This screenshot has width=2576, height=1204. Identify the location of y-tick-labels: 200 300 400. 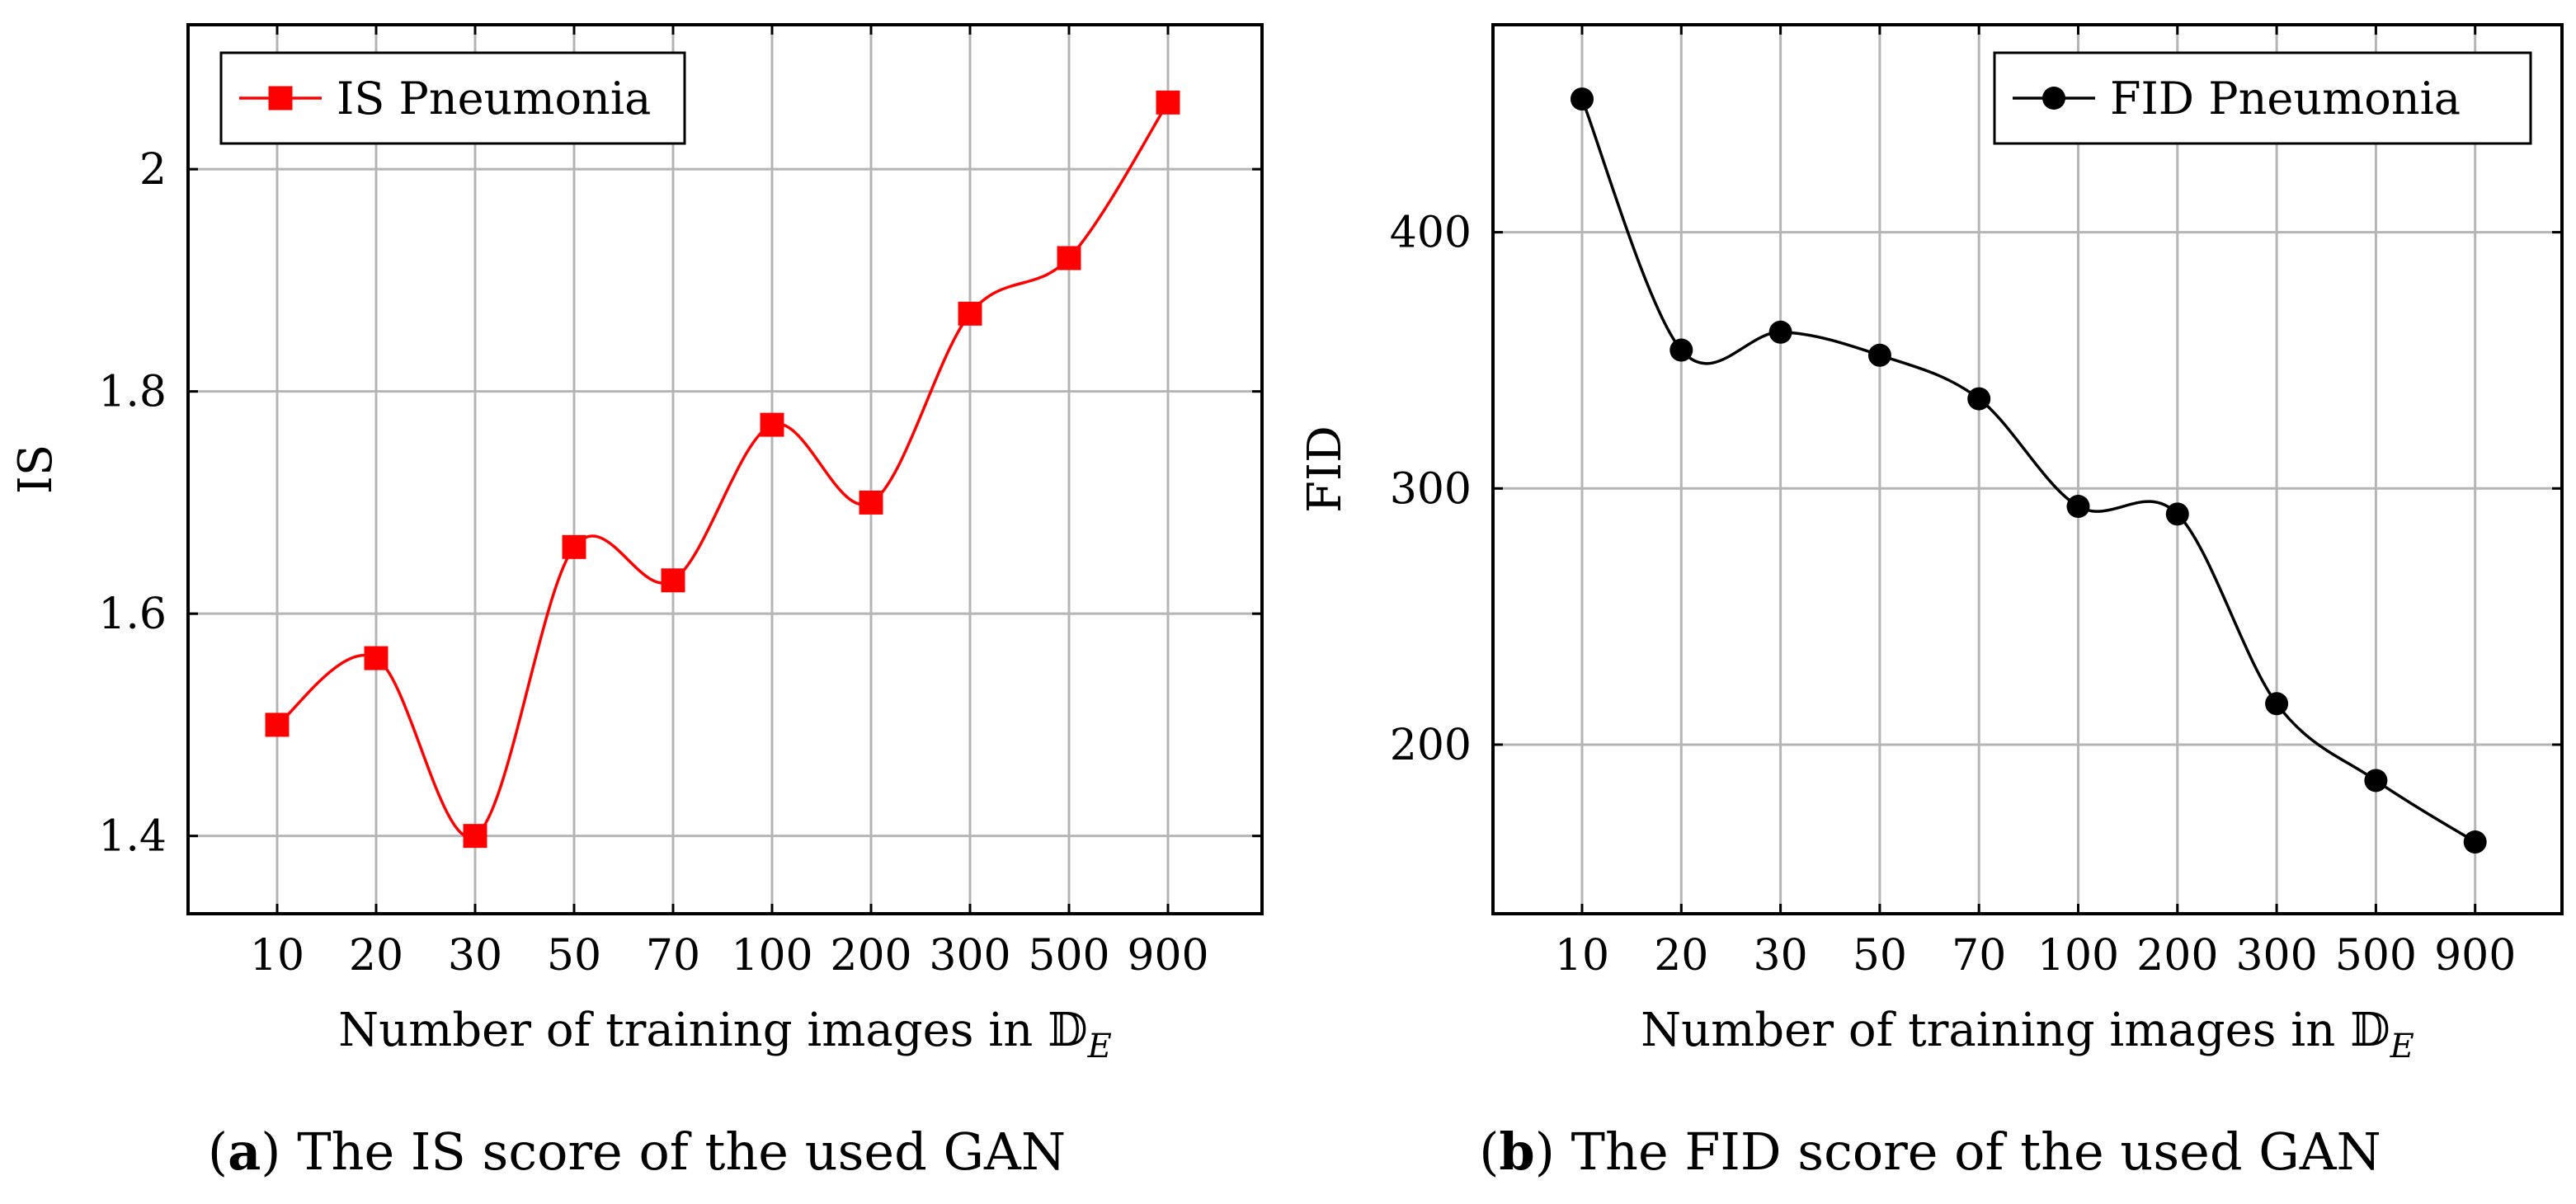
(1431, 489).